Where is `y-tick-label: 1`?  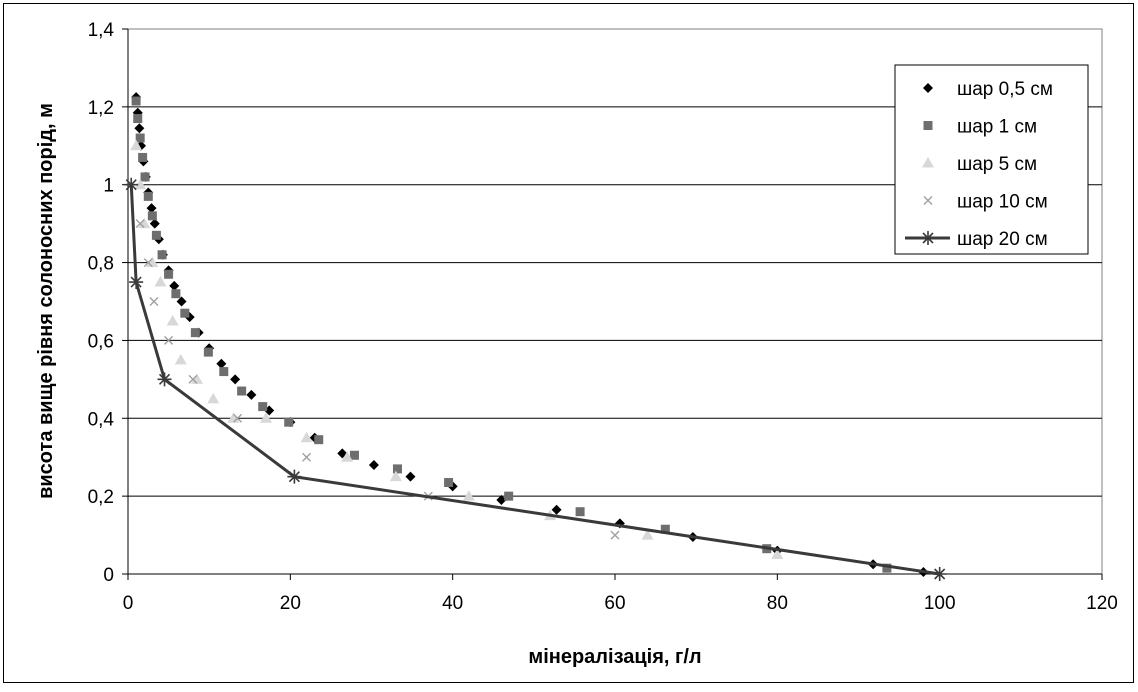
y-tick-label: 1 is located at coordinates (108, 186).